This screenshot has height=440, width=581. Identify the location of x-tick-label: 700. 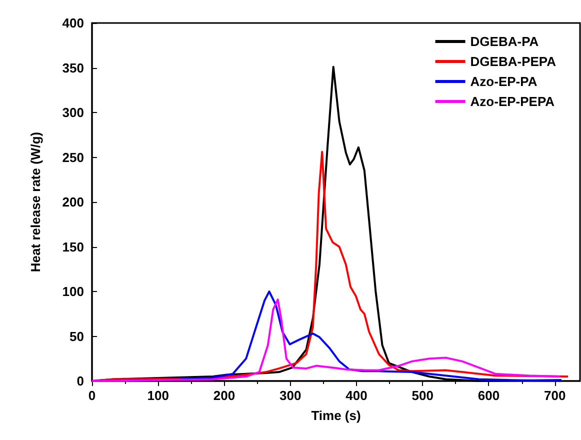
(555, 395).